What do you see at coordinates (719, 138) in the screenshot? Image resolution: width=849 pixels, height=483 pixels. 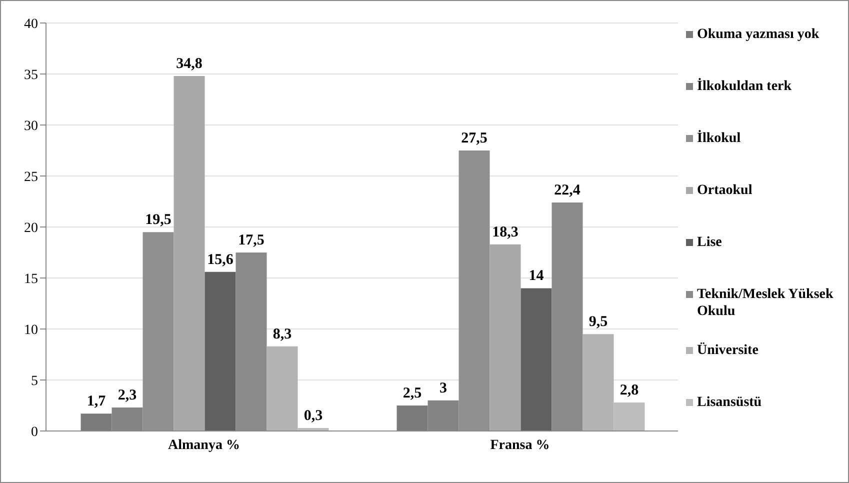 I see `legend-label: İlkokul` at bounding box center [719, 138].